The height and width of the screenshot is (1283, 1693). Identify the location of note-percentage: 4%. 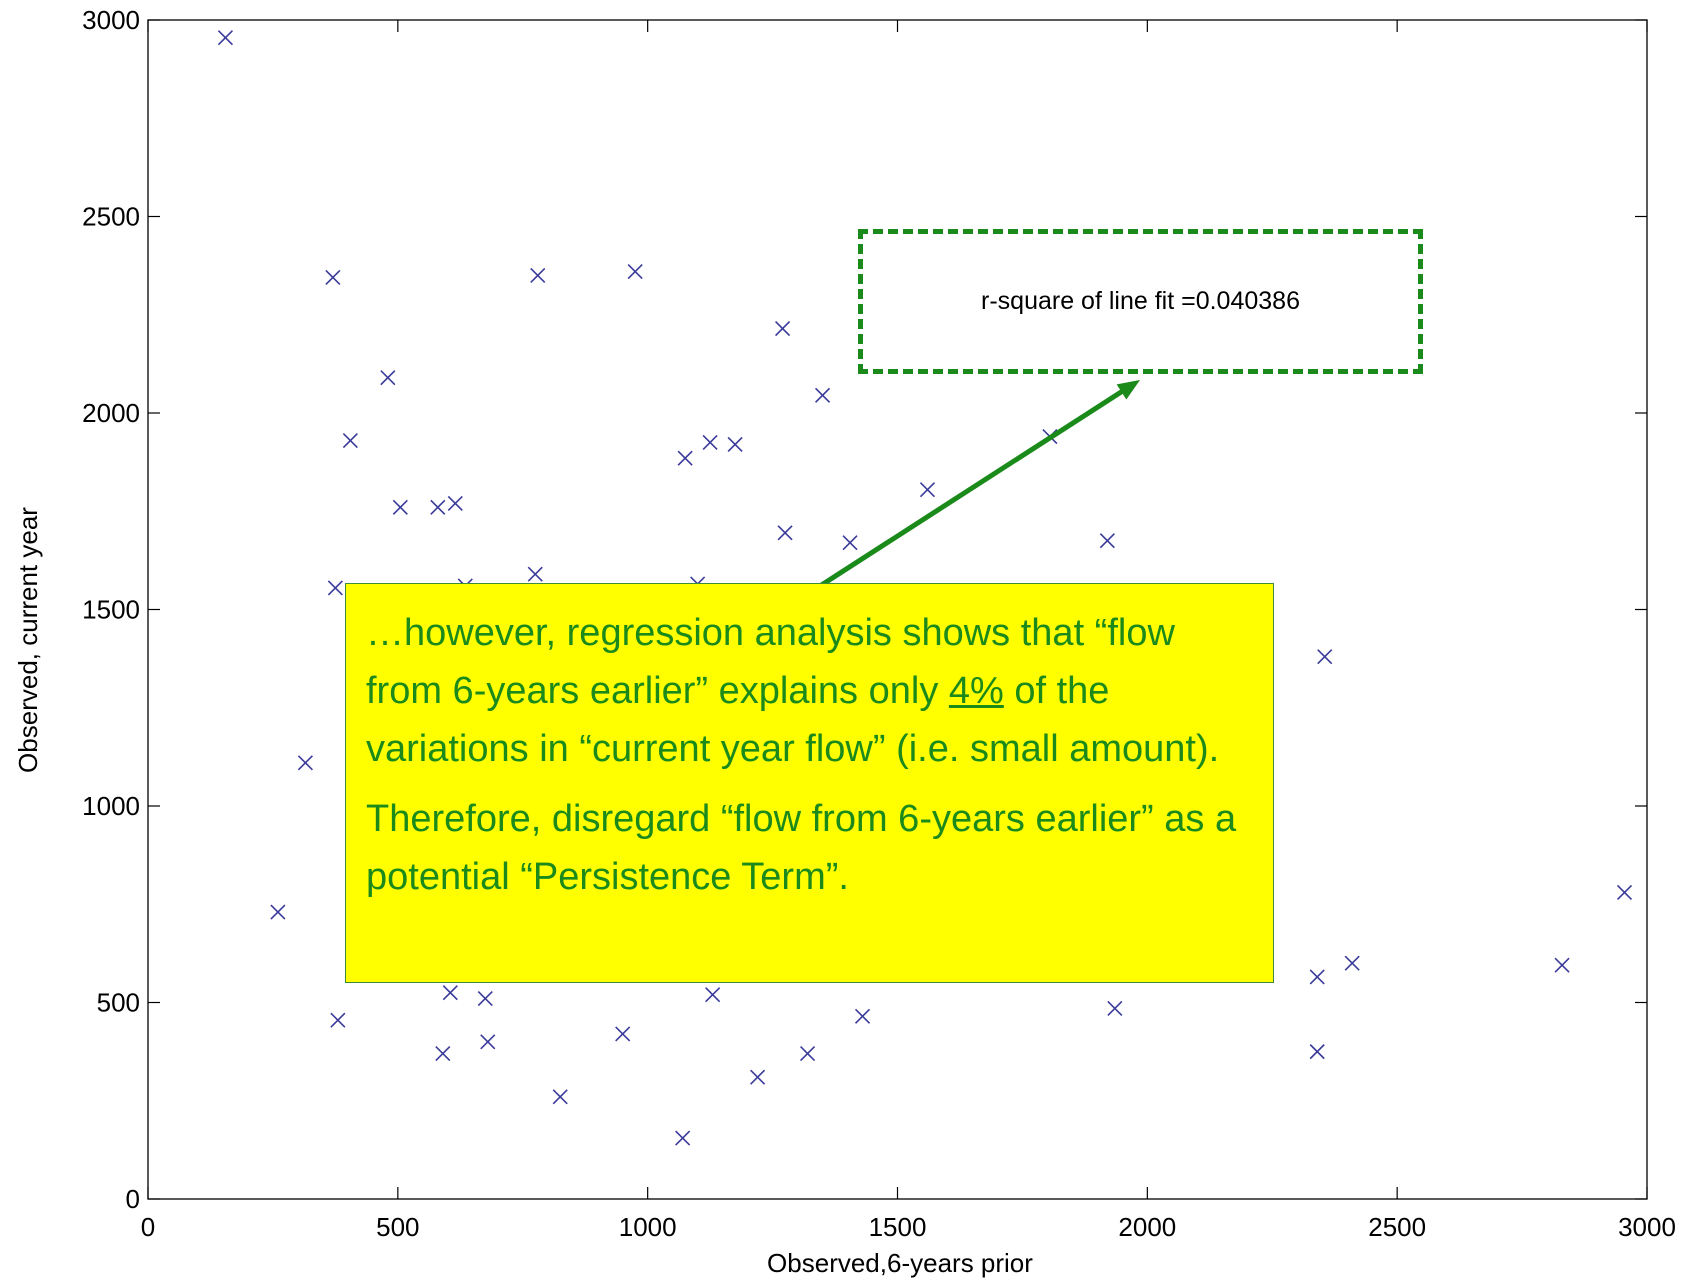
(976, 691).